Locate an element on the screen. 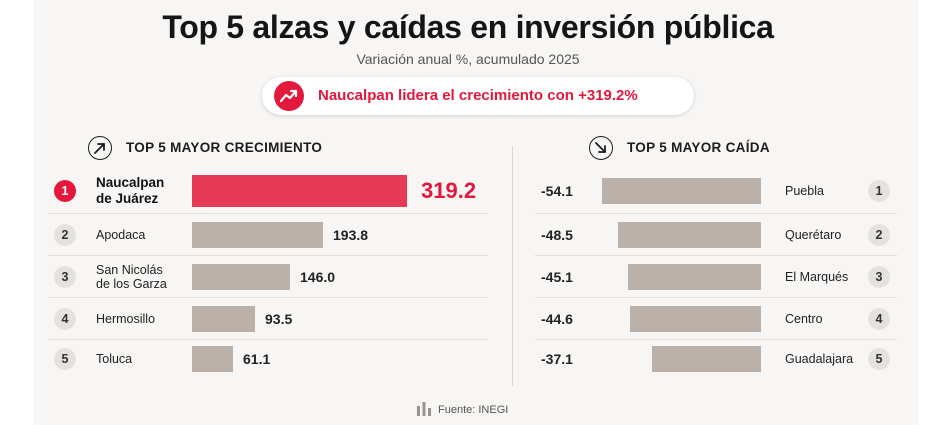 The height and width of the screenshot is (425, 936). arrow-down-right-icon is located at coordinates (601, 148).